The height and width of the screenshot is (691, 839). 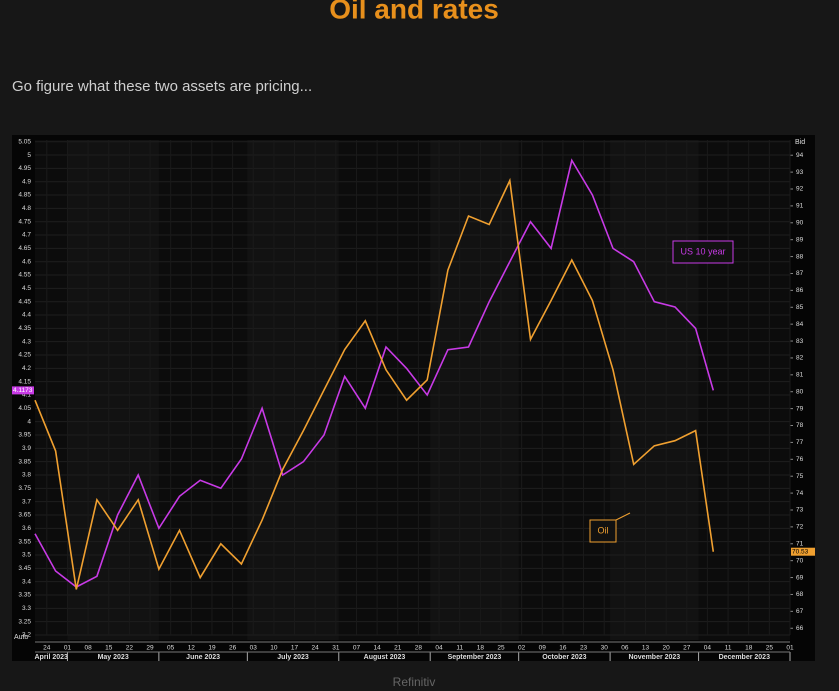 I want to click on y2-tick-label: 94, so click(x=800, y=155).